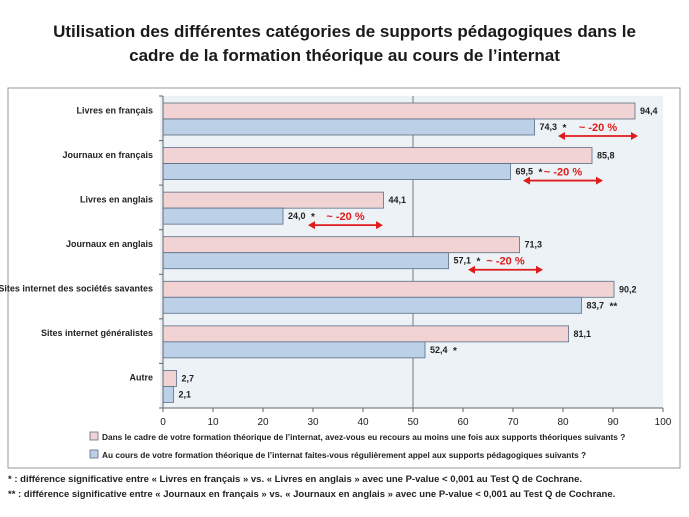  I want to click on x-tick-label: 40, so click(363, 422).